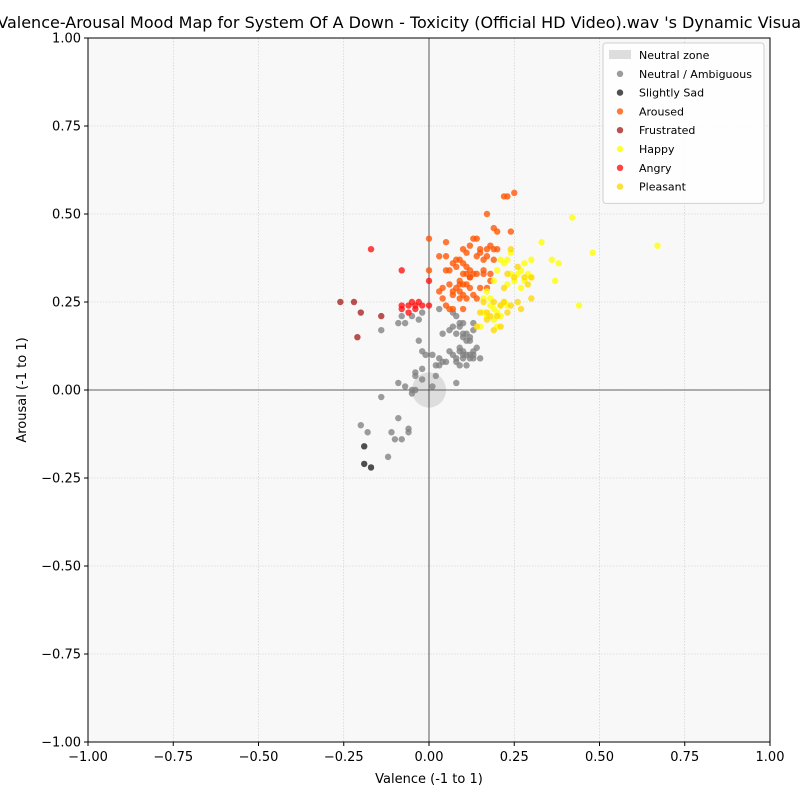 Image resolution: width=800 pixels, height=800 pixels. What do you see at coordinates (674, 55) in the screenshot?
I see `legend-label-neutral-zone: Neutral zone` at bounding box center [674, 55].